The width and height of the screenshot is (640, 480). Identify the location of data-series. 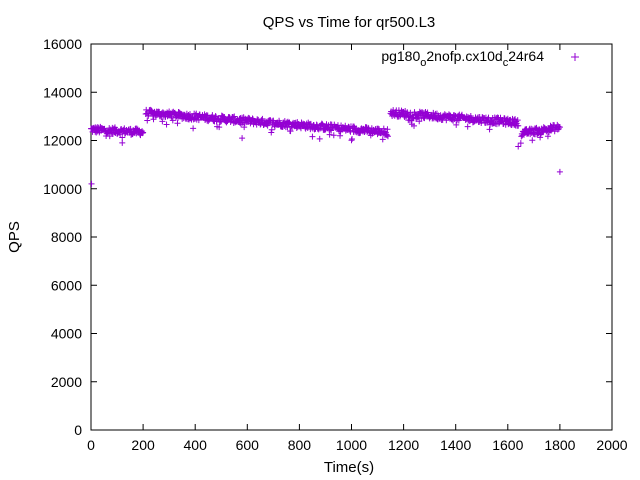
(325, 146).